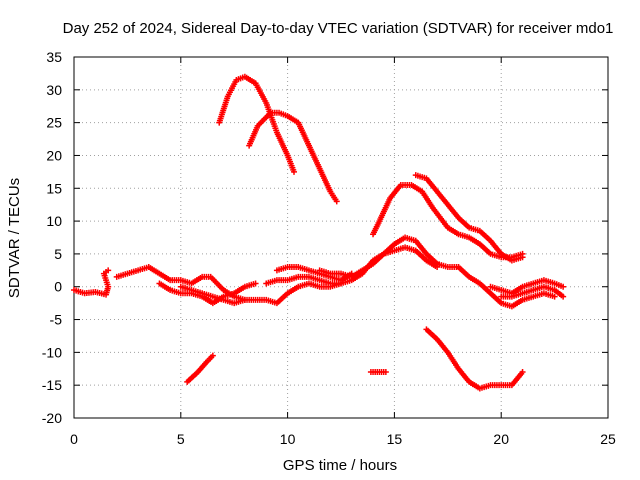  I want to click on x-tick-label: 15, so click(395, 439).